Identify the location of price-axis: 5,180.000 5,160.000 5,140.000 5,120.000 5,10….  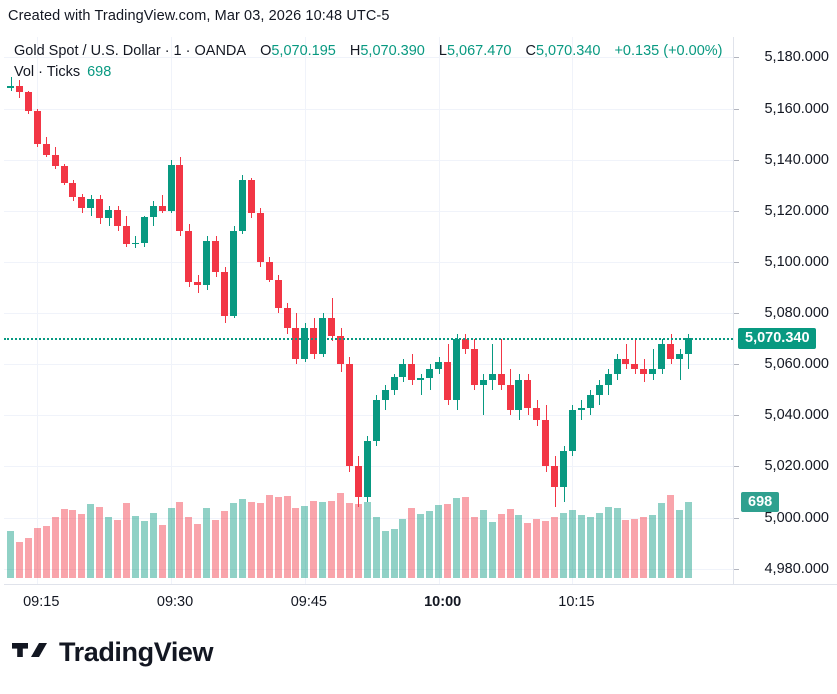
(785, 310).